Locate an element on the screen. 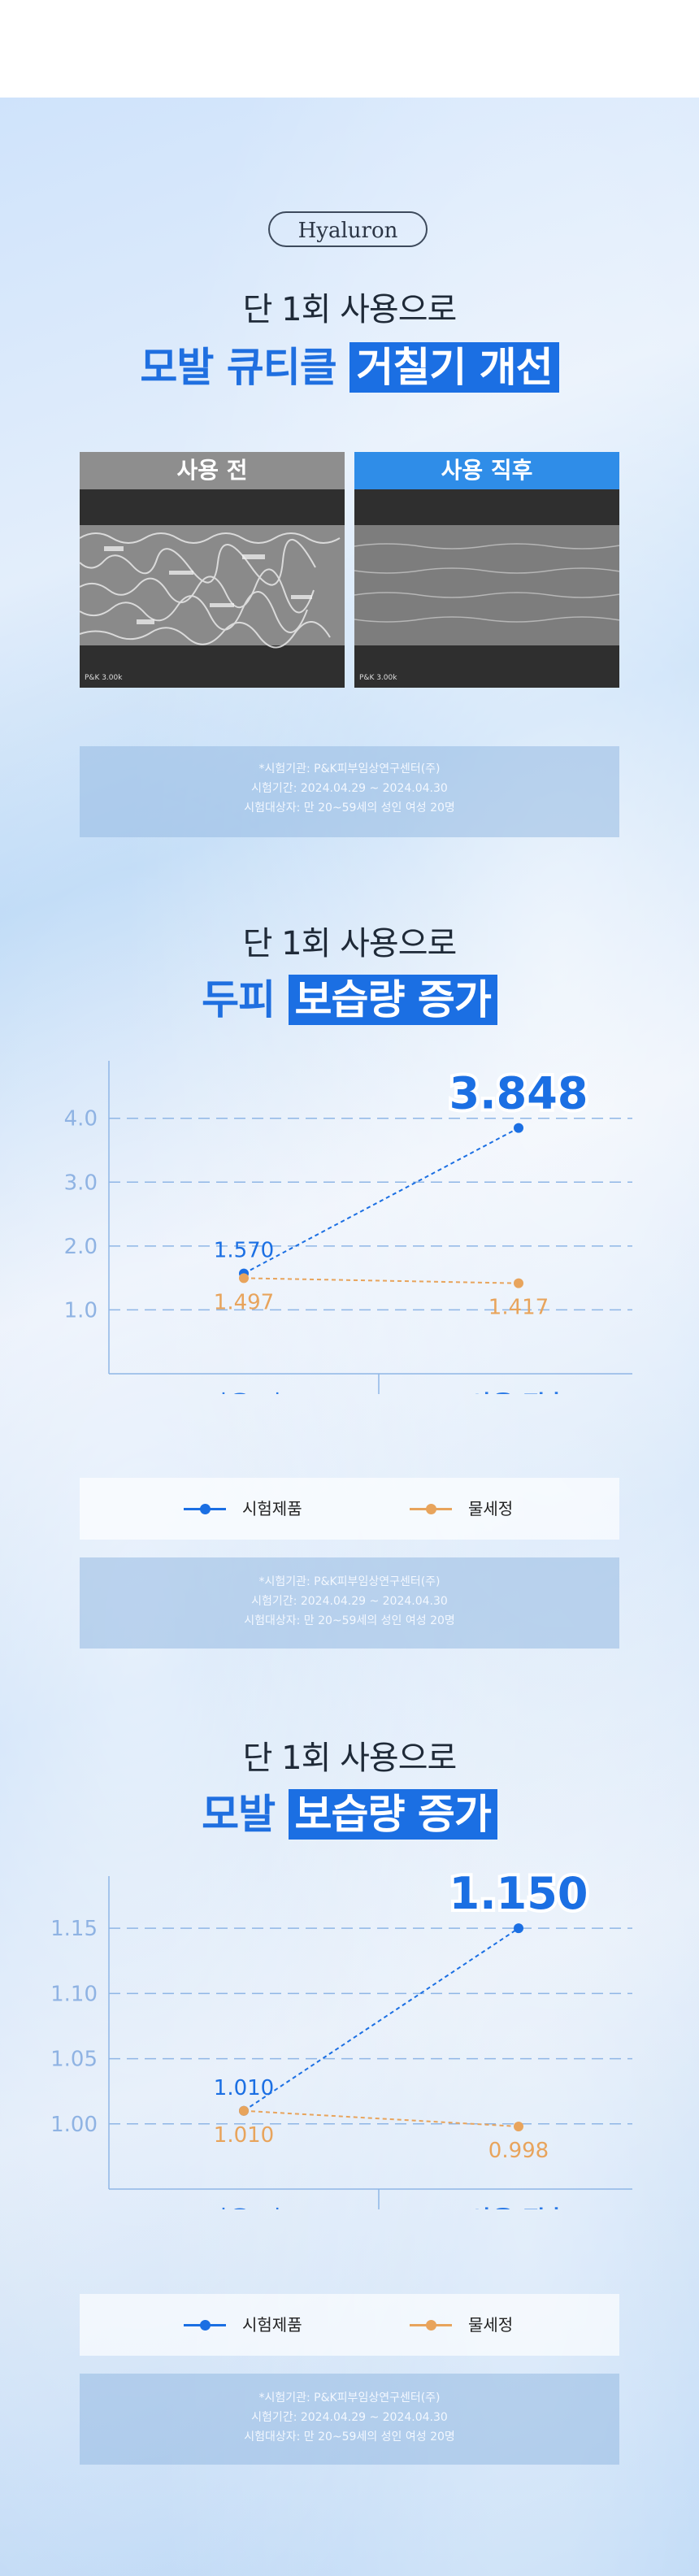 This screenshot has height=2576, width=699. before-image-card: 사용 전 P&K 3.00k is located at coordinates (212, 570).